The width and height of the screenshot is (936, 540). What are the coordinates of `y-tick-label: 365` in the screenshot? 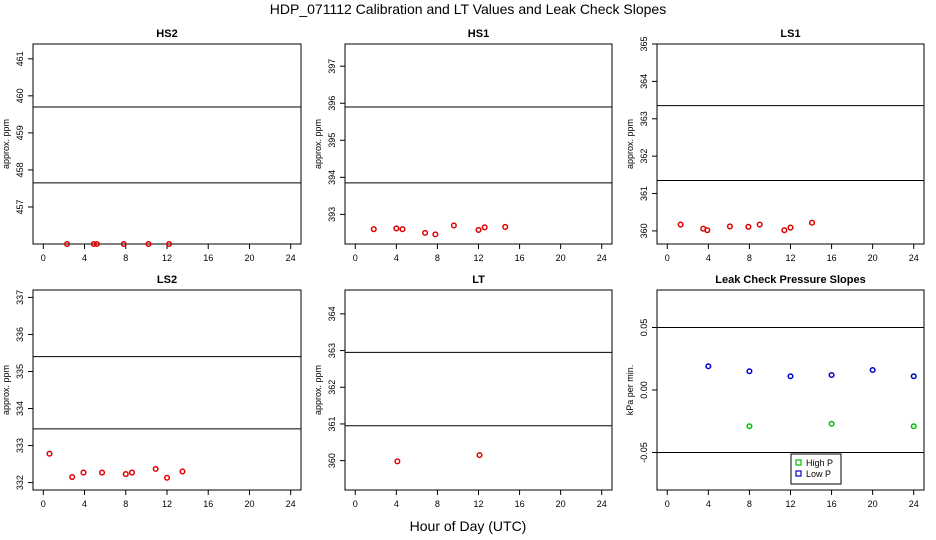 It's located at (644, 43).